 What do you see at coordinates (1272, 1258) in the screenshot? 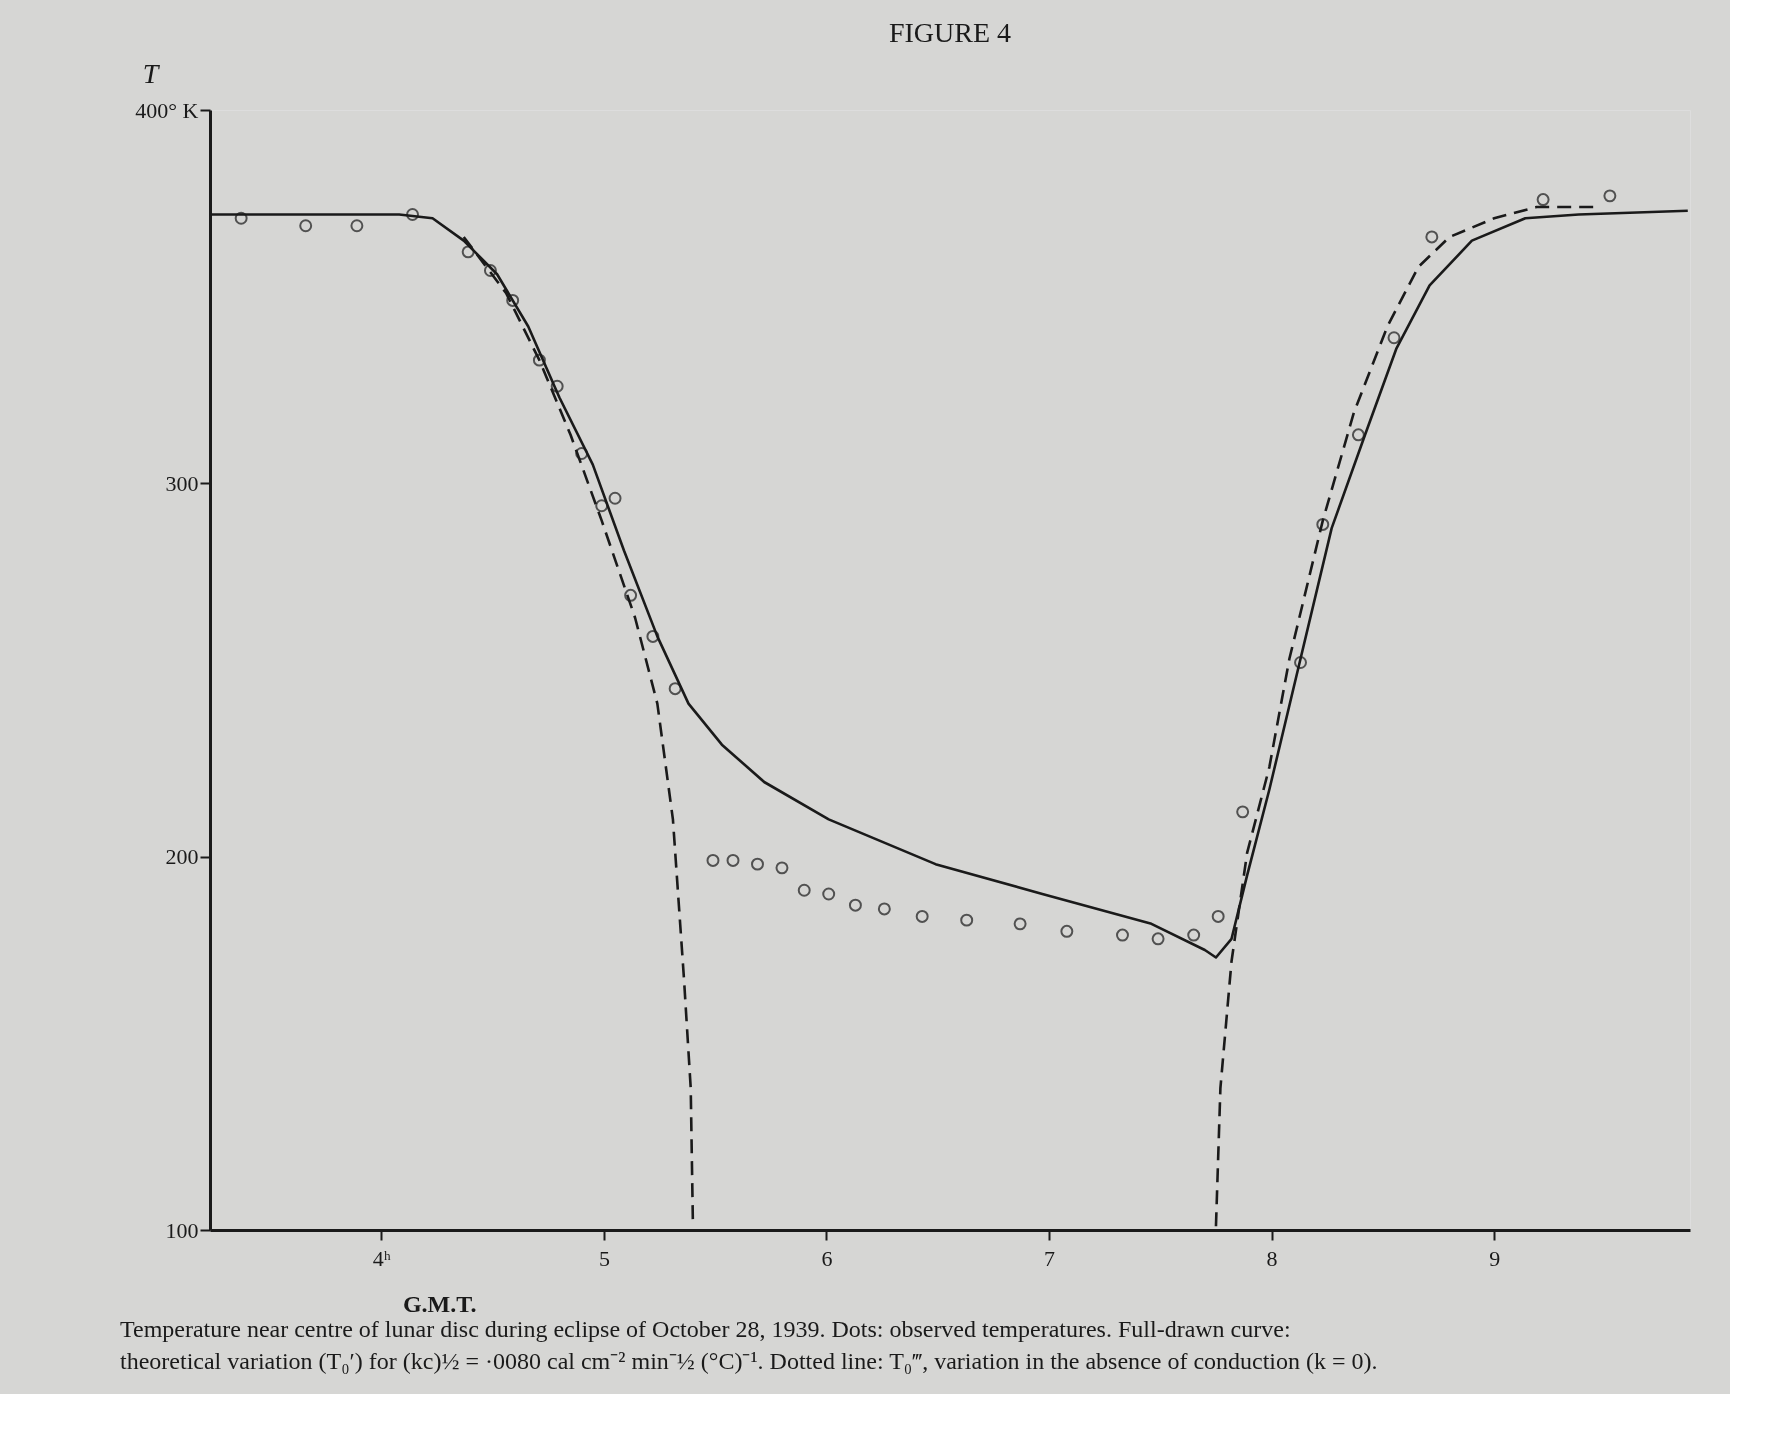
I see `x-tick-label: 8` at bounding box center [1272, 1258].